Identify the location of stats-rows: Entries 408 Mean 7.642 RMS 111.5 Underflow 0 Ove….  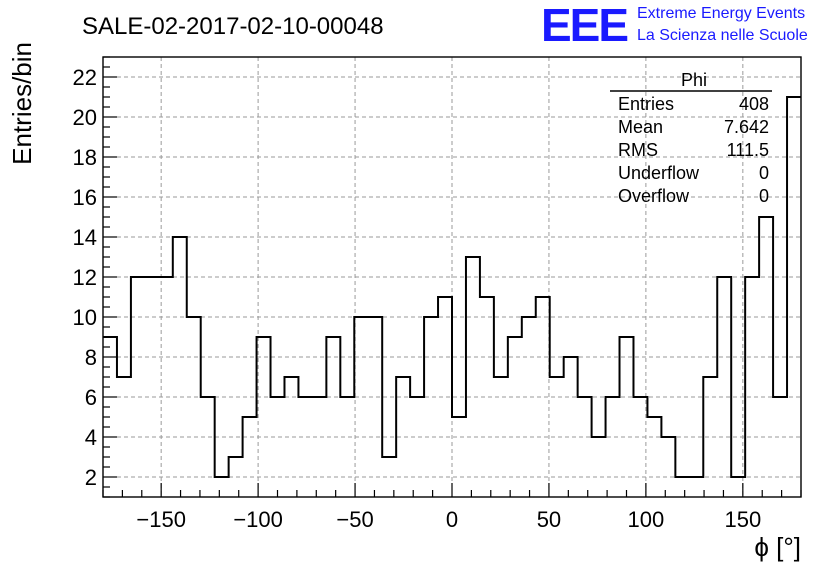
(693, 150).